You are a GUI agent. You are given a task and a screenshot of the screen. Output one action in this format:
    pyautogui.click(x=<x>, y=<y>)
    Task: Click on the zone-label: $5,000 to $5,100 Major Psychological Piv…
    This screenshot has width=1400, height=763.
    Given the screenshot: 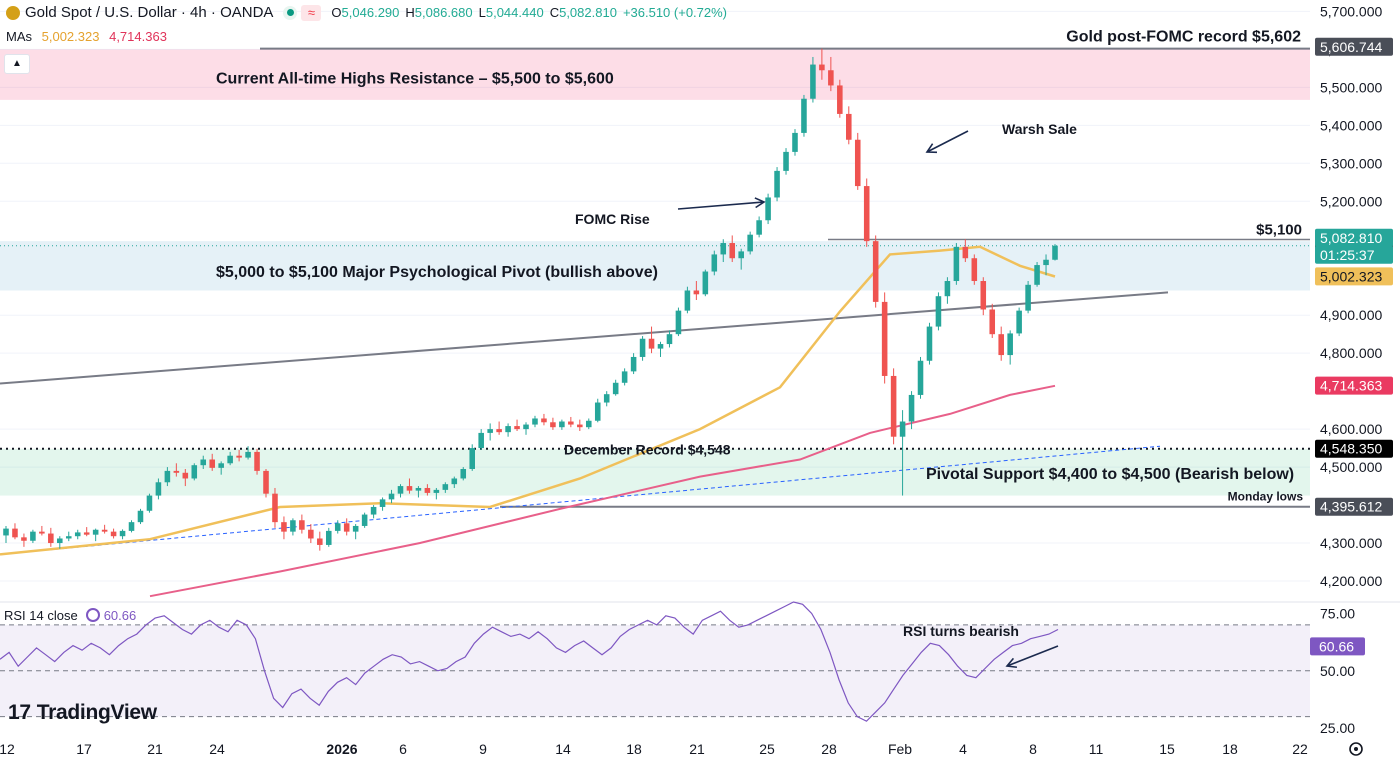 What is the action you would take?
    pyautogui.click(x=437, y=272)
    